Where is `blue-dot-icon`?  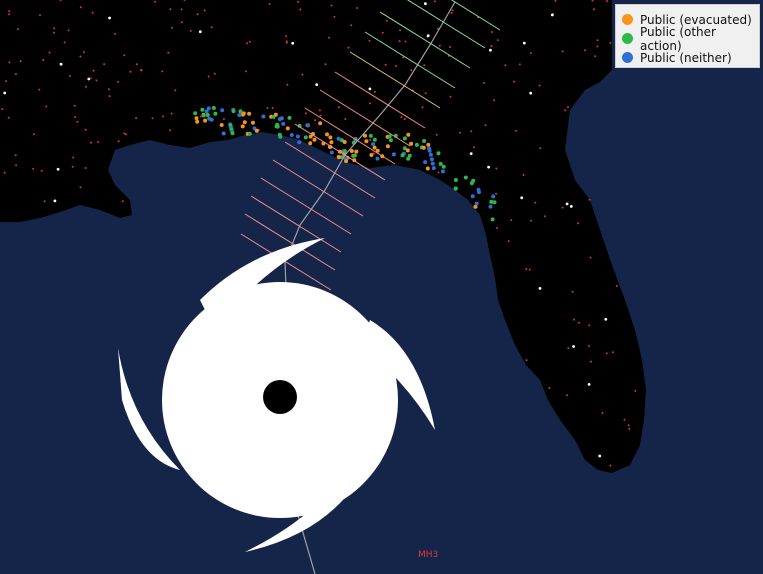
blue-dot-icon is located at coordinates (627, 57).